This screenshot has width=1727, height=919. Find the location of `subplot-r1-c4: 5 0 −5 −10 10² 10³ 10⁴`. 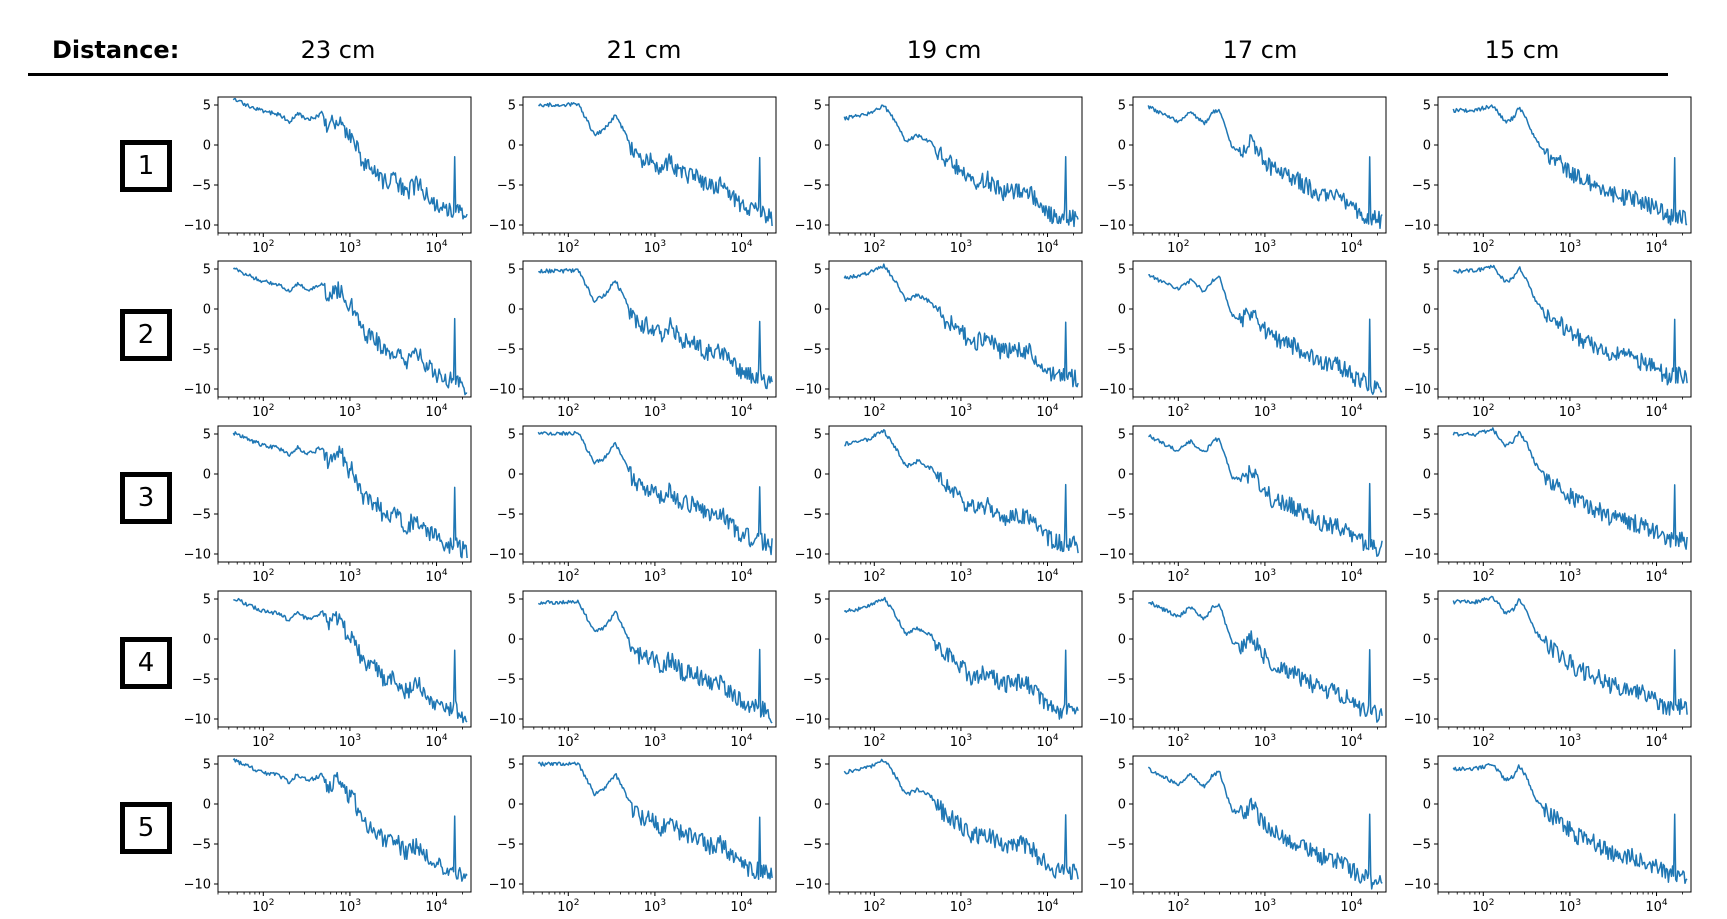

subplot-r1-c4: 5 0 −5 −10 10² 10³ 10⁴ is located at coordinates (1243, 176).